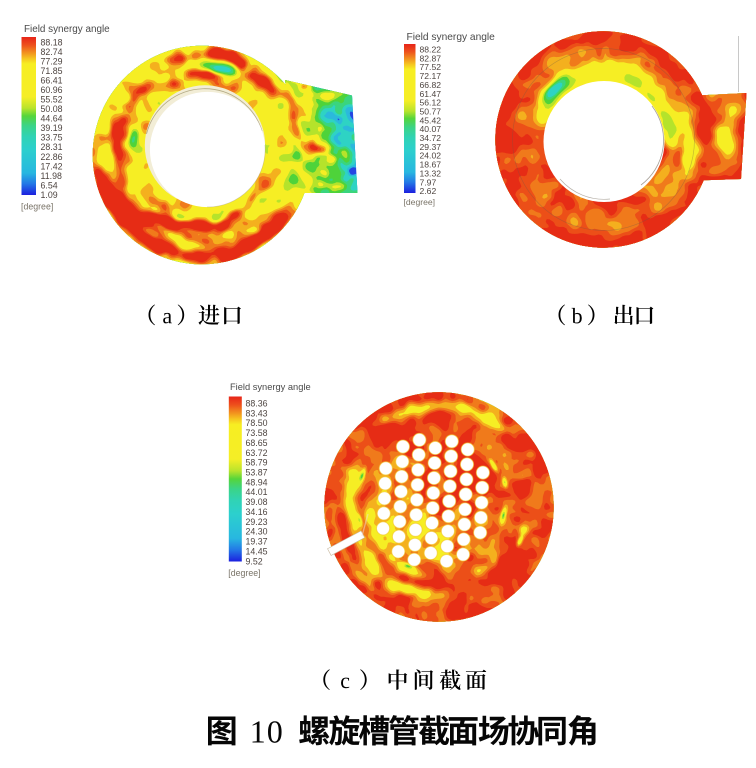  What do you see at coordinates (52, 100) in the screenshot?
I see `svg-text: 55.52` at bounding box center [52, 100].